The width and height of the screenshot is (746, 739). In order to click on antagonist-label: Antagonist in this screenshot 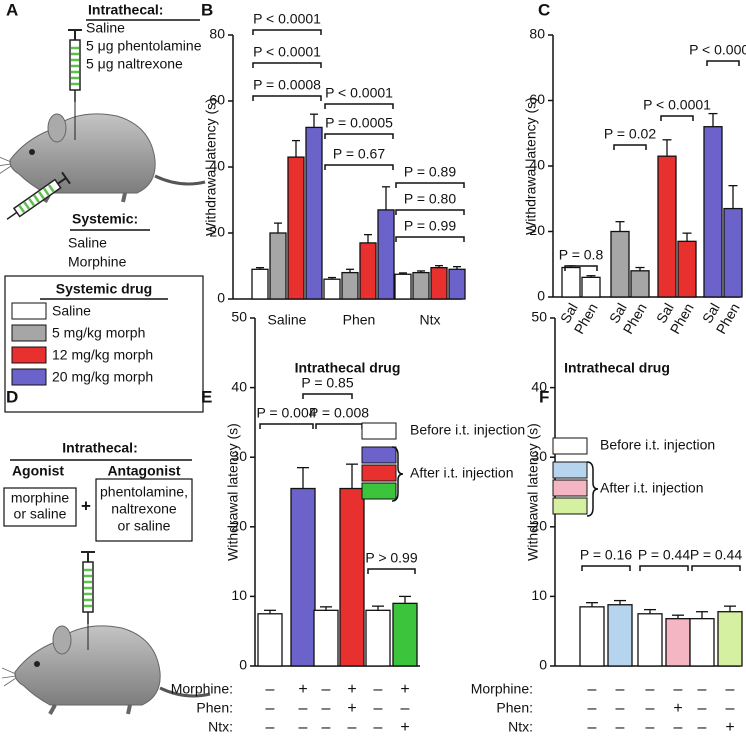, I will do `click(143, 471)`.